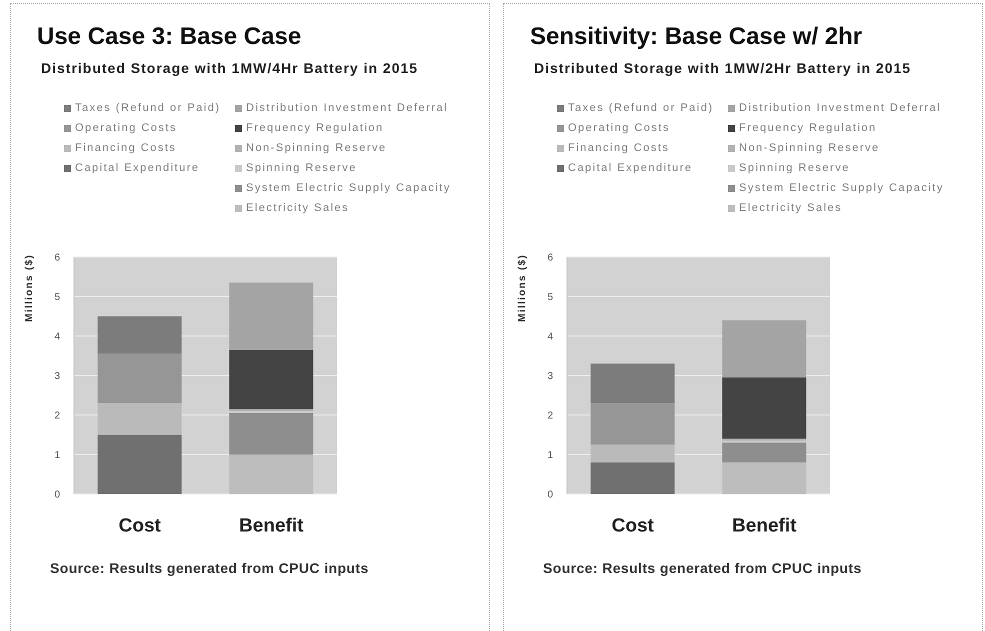 The width and height of the screenshot is (985, 631). What do you see at coordinates (229, 68) in the screenshot?
I see `chart-subtitle: Distributed Storage with 1MW/4Hr Battery in 2015` at bounding box center [229, 68].